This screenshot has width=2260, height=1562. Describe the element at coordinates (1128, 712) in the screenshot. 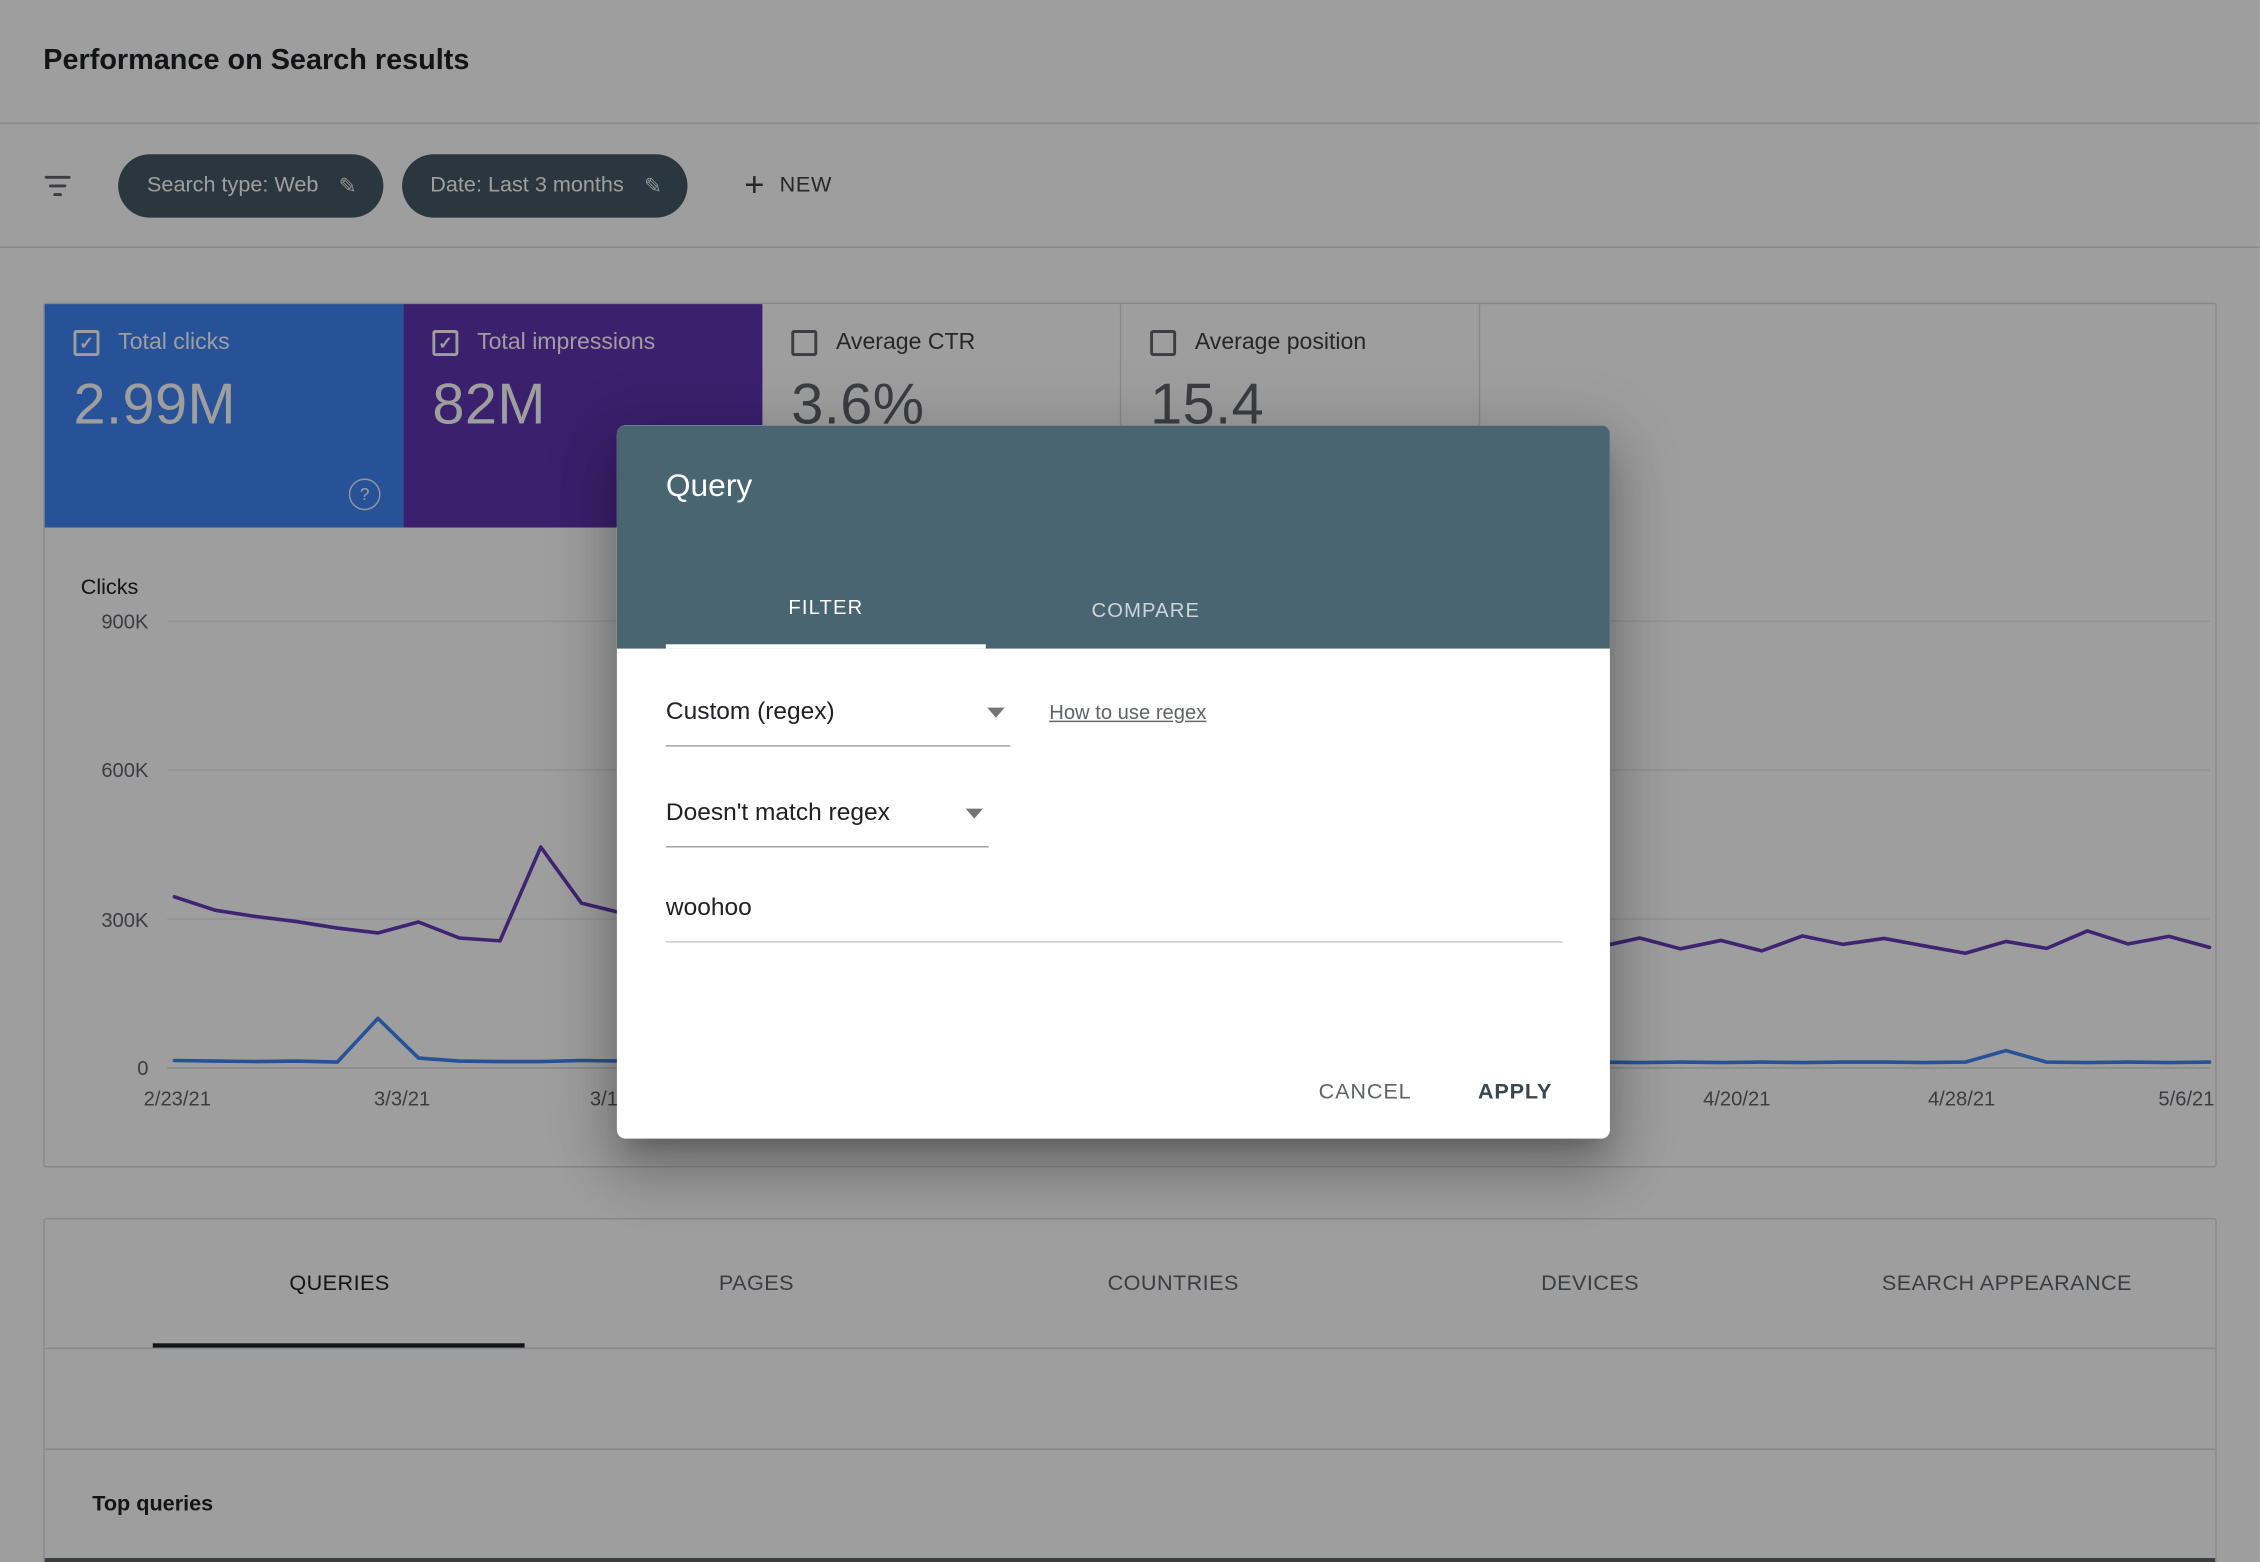

I see `how-to-use-regex-link: How to use regex` at that location.